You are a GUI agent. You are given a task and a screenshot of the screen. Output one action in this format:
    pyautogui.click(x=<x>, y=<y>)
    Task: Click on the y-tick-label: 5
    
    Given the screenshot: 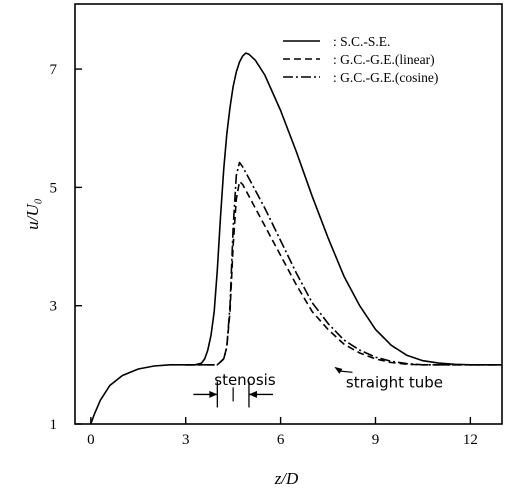 What is the action you would take?
    pyautogui.click(x=54, y=188)
    